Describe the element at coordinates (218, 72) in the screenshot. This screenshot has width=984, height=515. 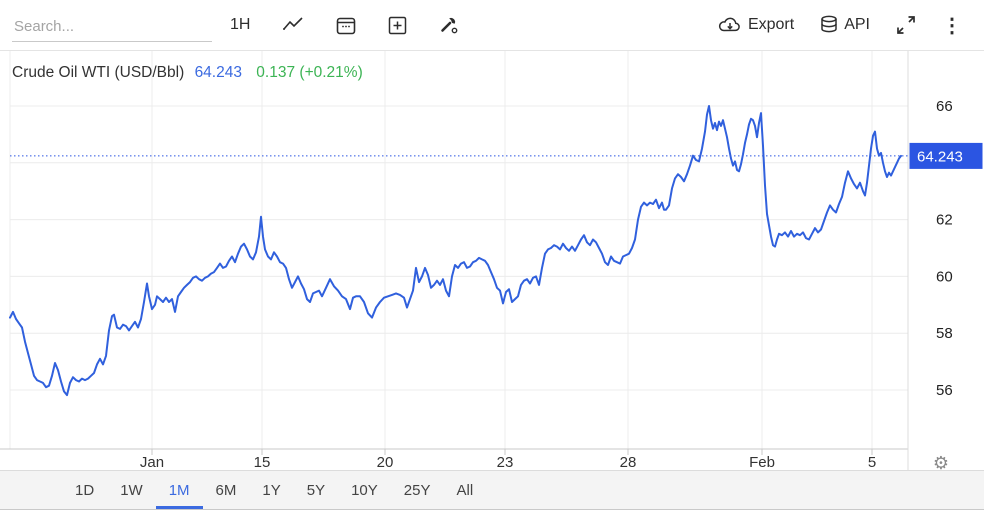
I see `last-price-value: 64.243` at that location.